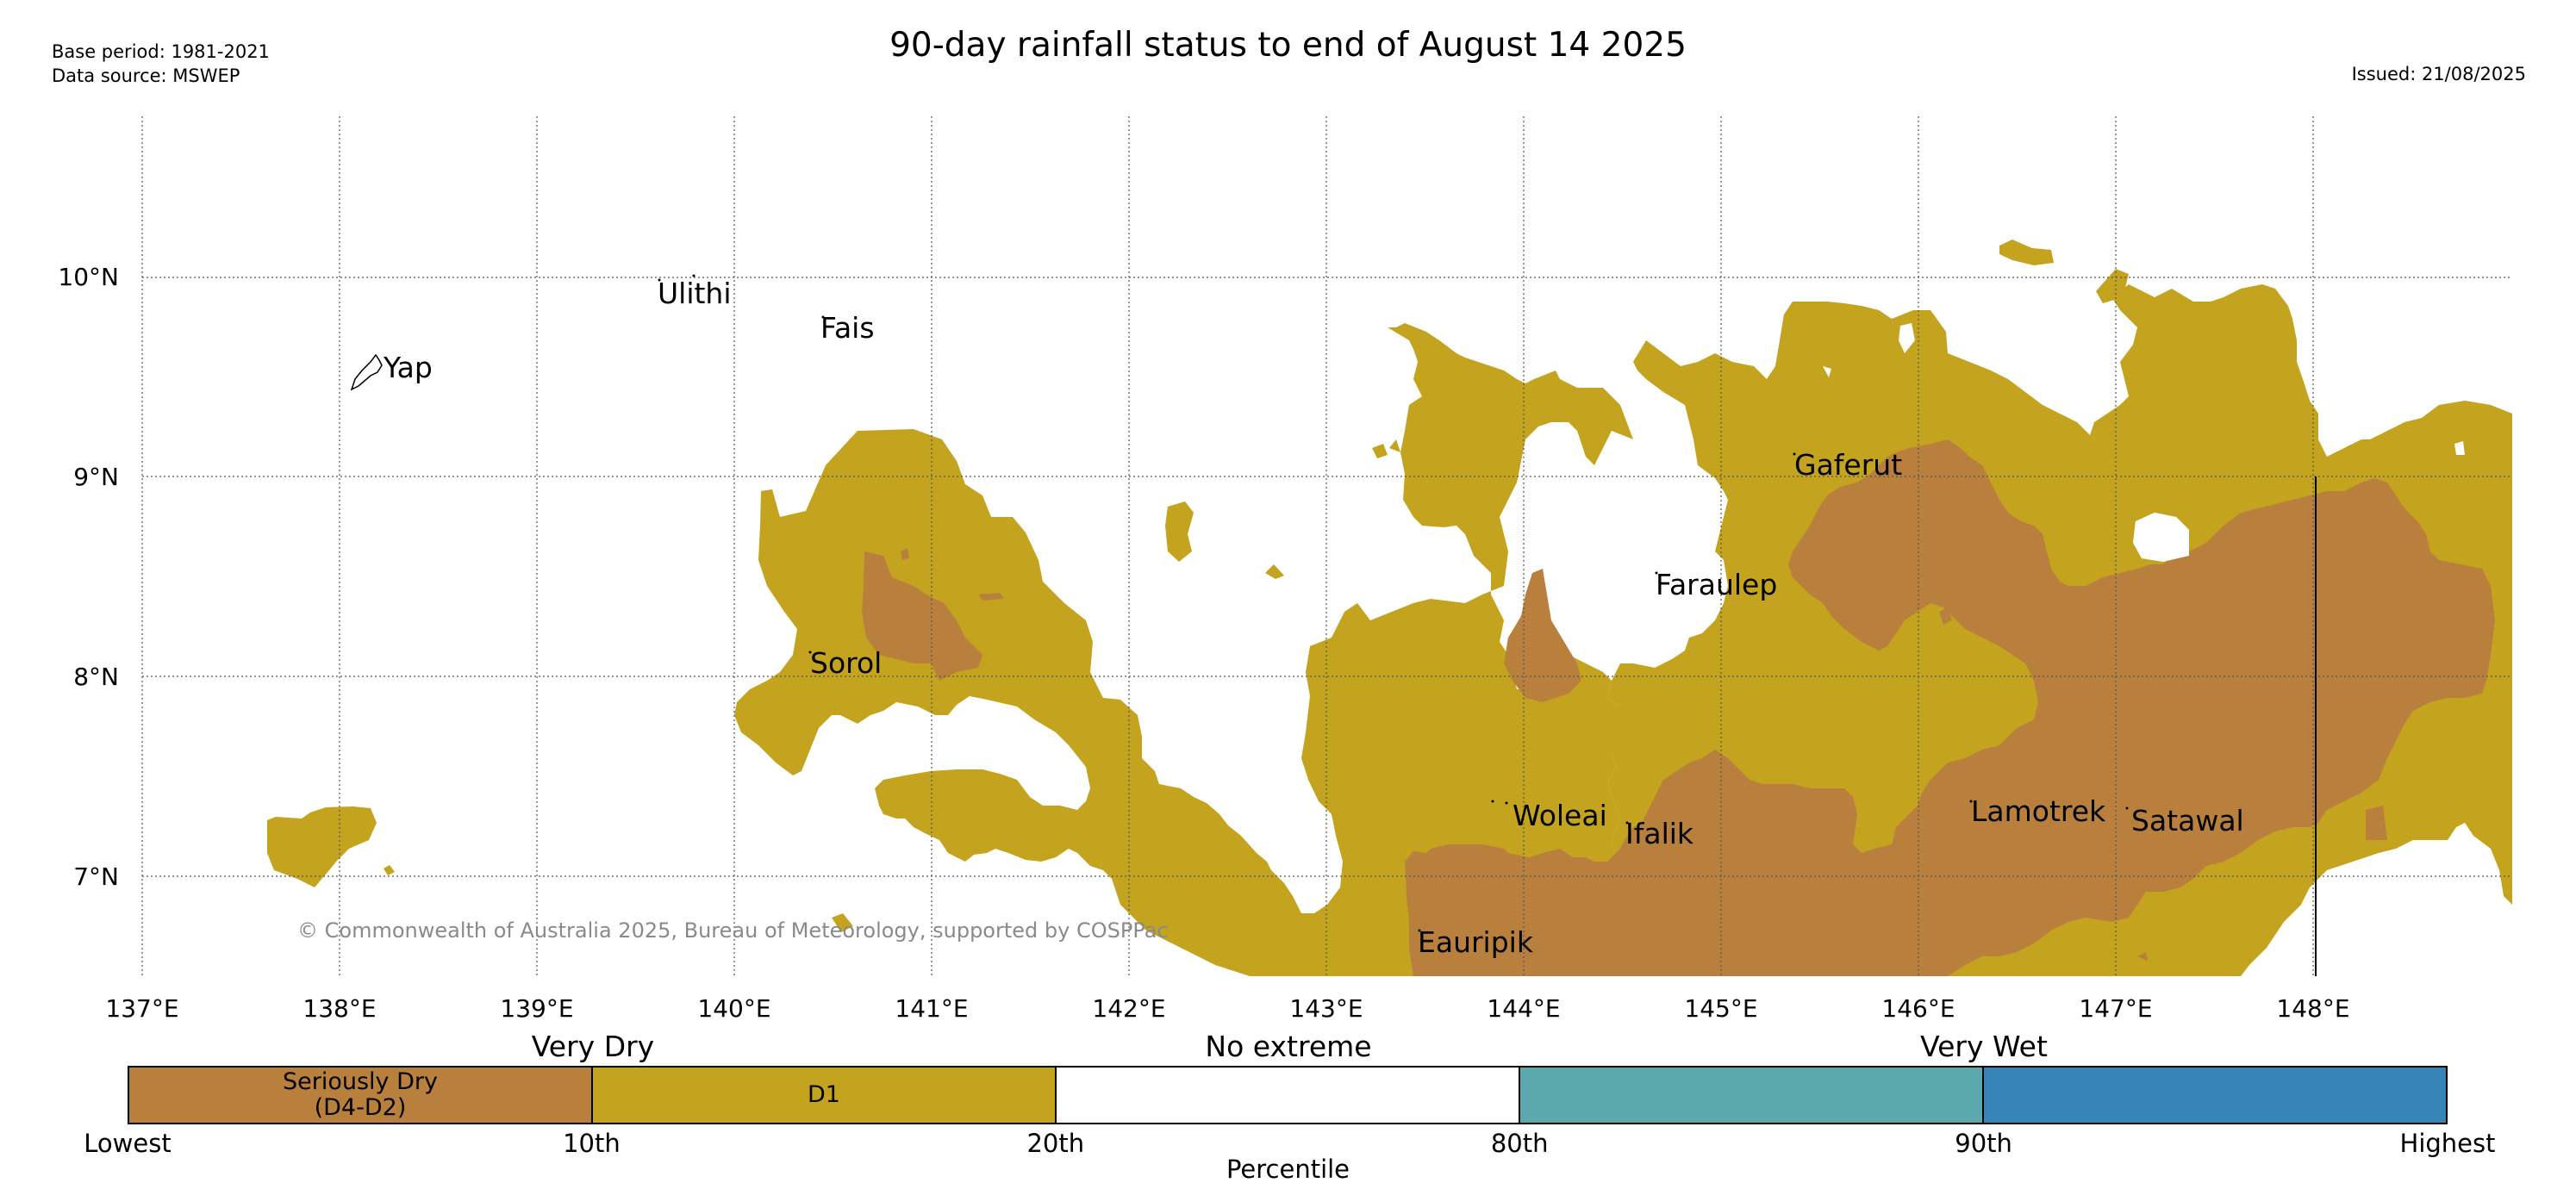  What do you see at coordinates (1918, 1009) in the screenshot?
I see `lon-label: 146°E` at bounding box center [1918, 1009].